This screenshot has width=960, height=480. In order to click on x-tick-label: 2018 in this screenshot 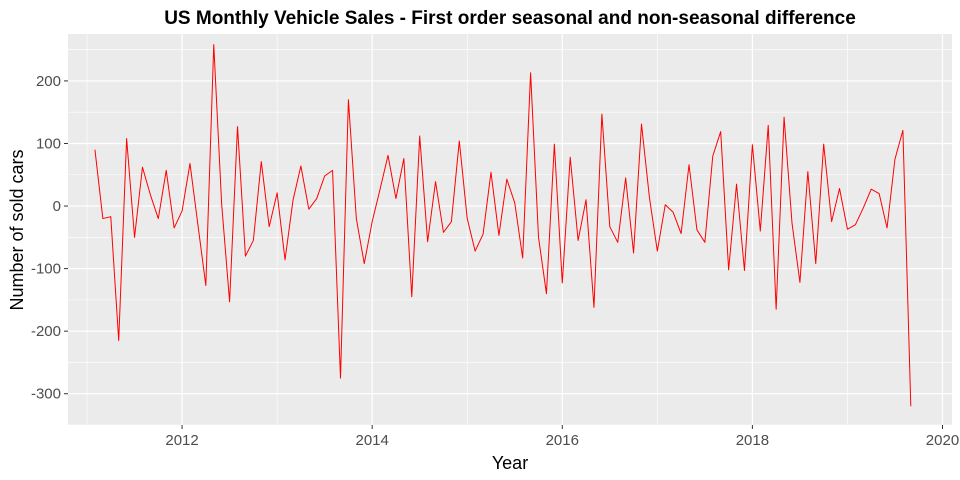, I will do `click(752, 440)`.